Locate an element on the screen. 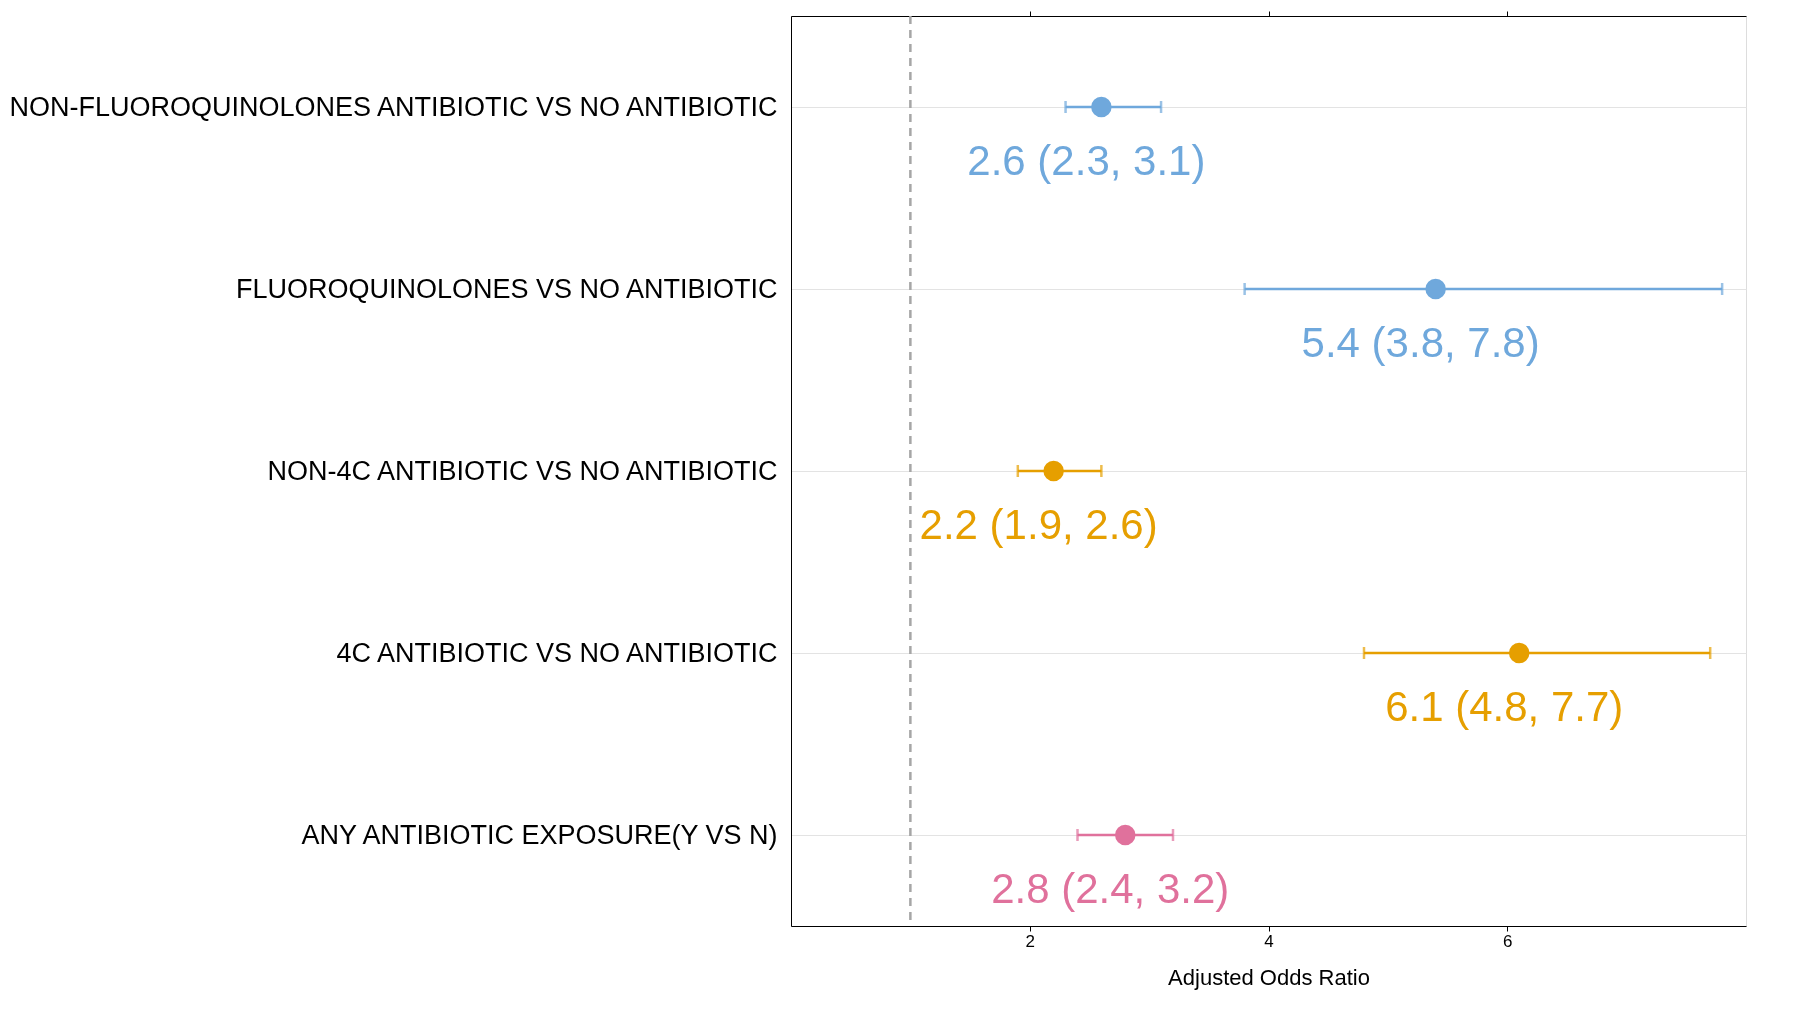 The width and height of the screenshot is (1815, 1022). y-tick-label: FLUOROQUINOLONES VS NO ANTIBIOTIC is located at coordinates (506, 288).